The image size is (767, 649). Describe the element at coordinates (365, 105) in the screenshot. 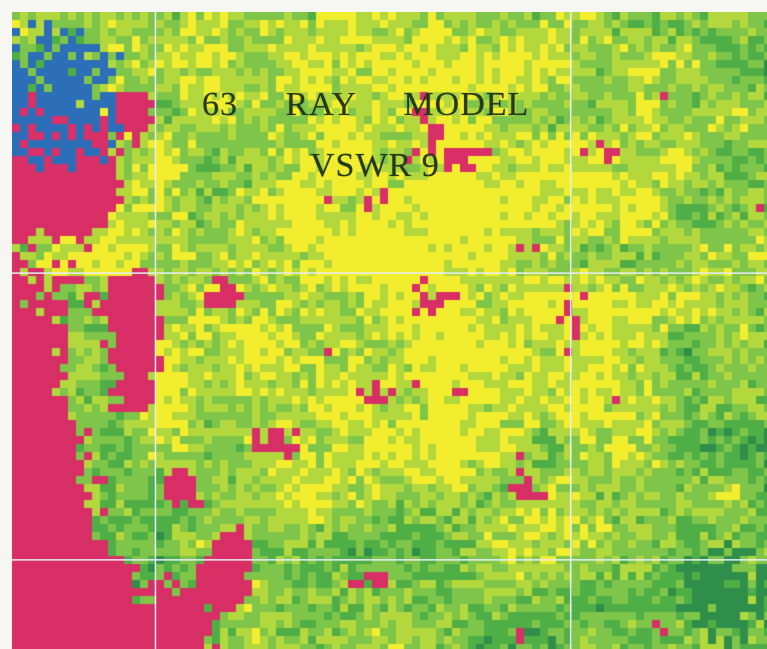

I see `chart-title-line-1: 63 RAY MODEL` at that location.